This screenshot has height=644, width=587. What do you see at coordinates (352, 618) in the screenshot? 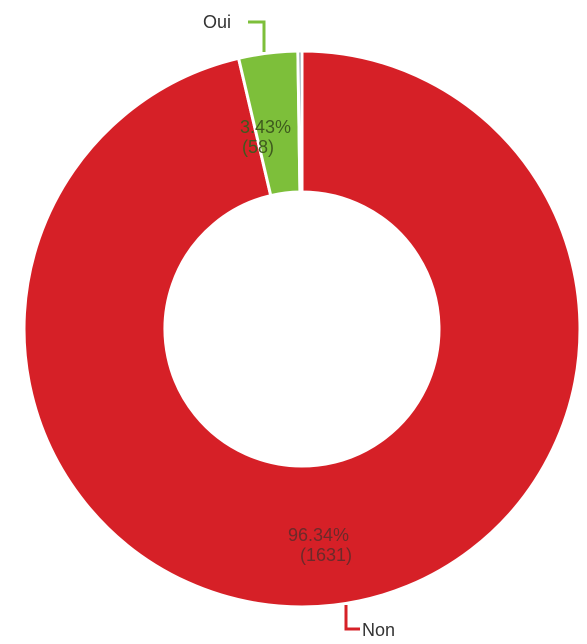
I see `non-leader-line` at bounding box center [352, 618].